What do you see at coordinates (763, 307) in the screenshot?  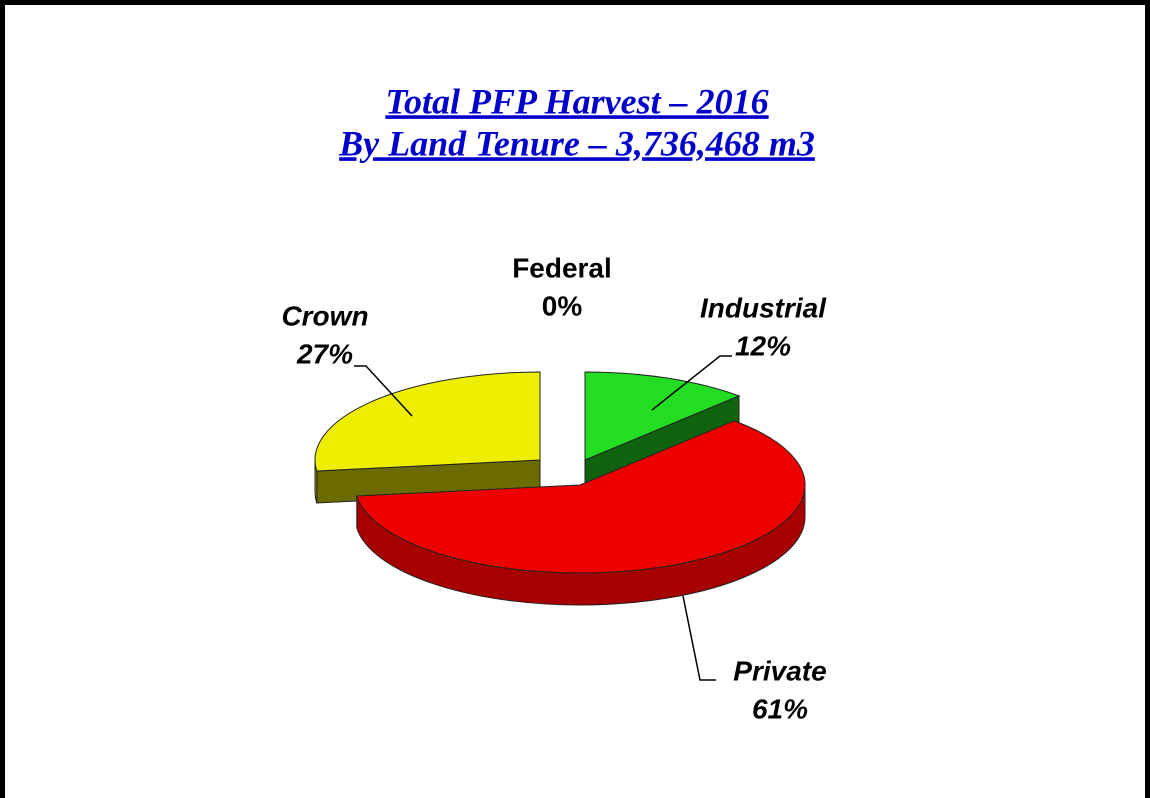 I see `category-label: Industrial` at bounding box center [763, 307].